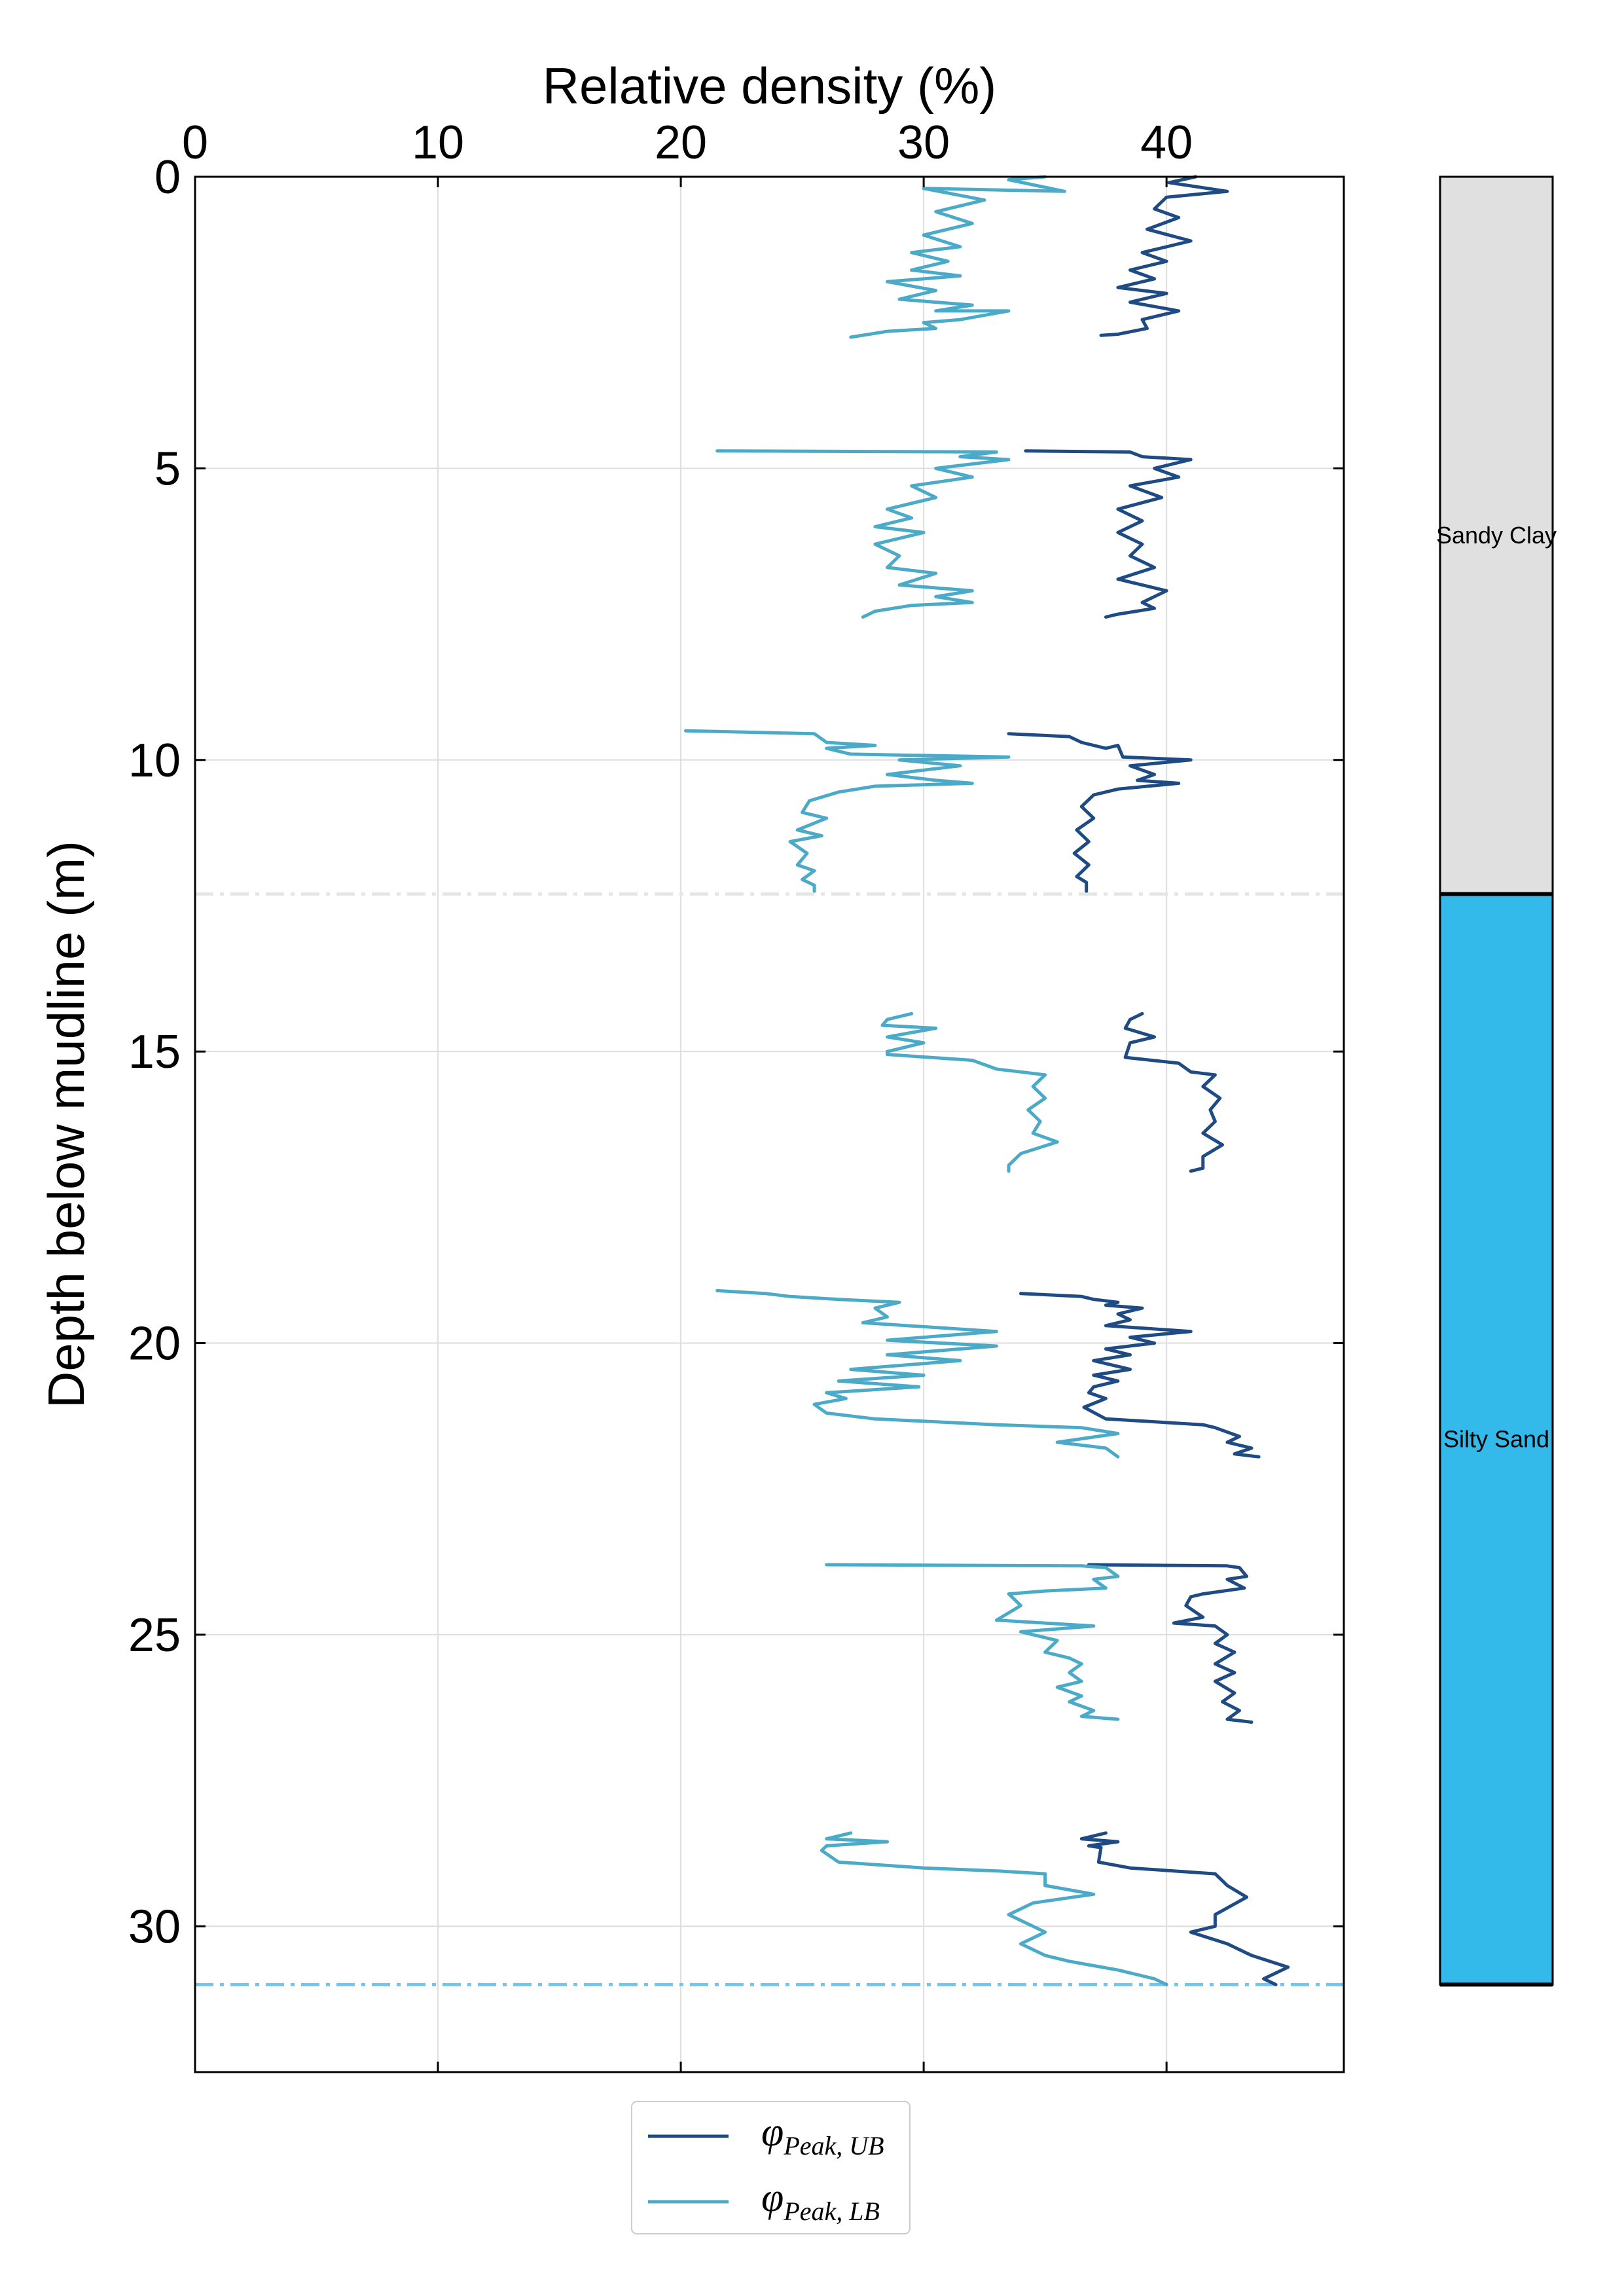  Describe the element at coordinates (167, 177) in the screenshot. I see `y-tick-label: 0` at that location.